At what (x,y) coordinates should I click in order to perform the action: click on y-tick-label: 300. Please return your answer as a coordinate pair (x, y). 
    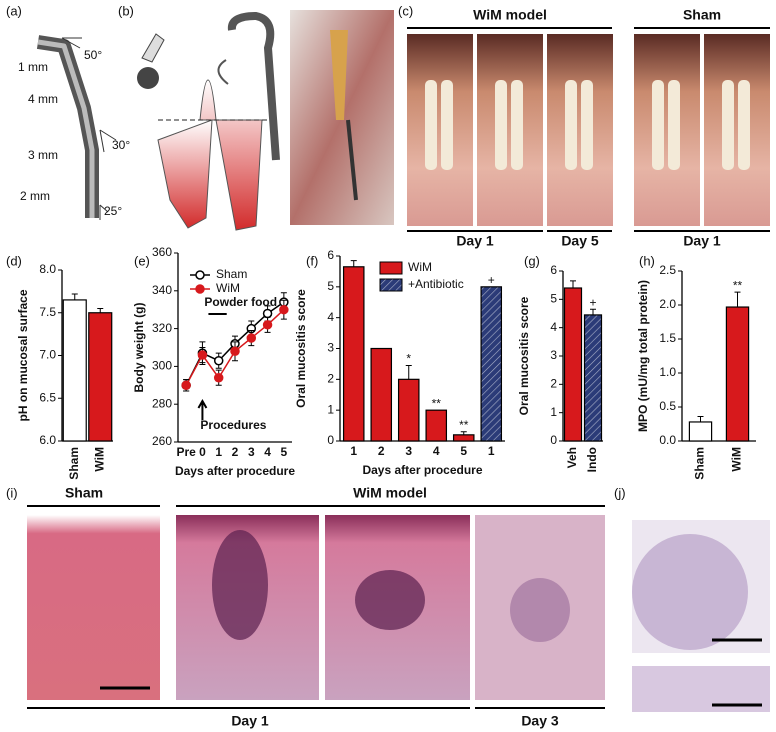
    Looking at the image, I should click on (162, 366).